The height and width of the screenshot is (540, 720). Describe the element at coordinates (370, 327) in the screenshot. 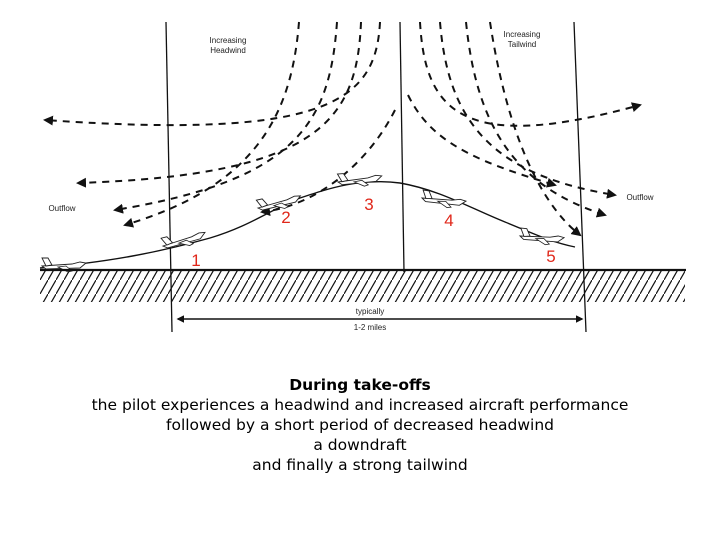

I see `label-distance-line2: 1-2 miles` at that location.